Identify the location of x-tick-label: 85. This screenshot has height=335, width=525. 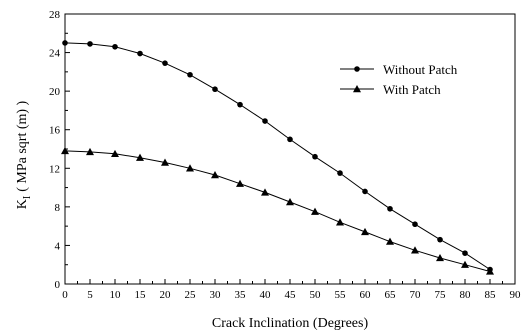
(491, 295).